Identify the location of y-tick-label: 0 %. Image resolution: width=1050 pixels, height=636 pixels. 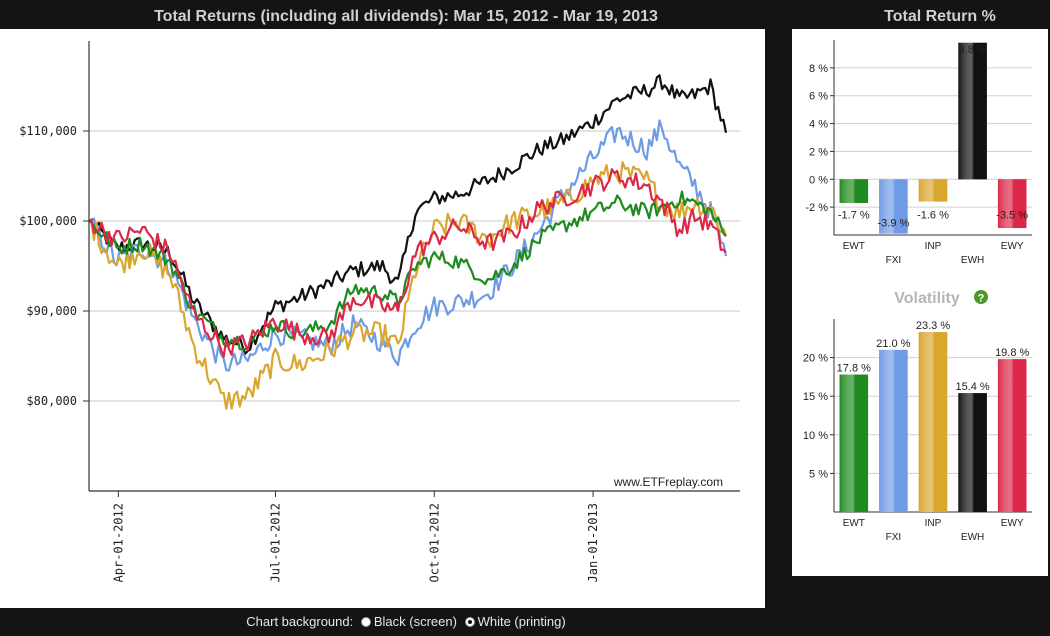
(818, 180).